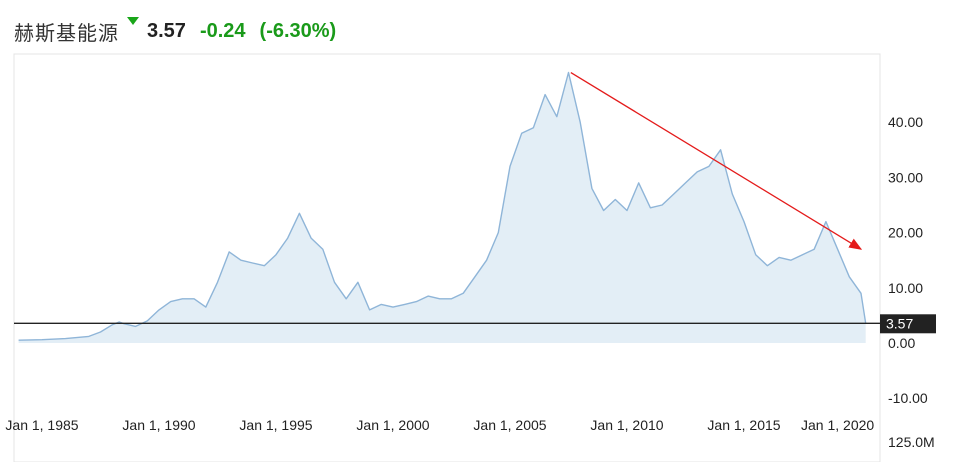 The image size is (966, 462). What do you see at coordinates (837, 425) in the screenshot?
I see `x-tick-label: Jan 1, 2020` at bounding box center [837, 425].